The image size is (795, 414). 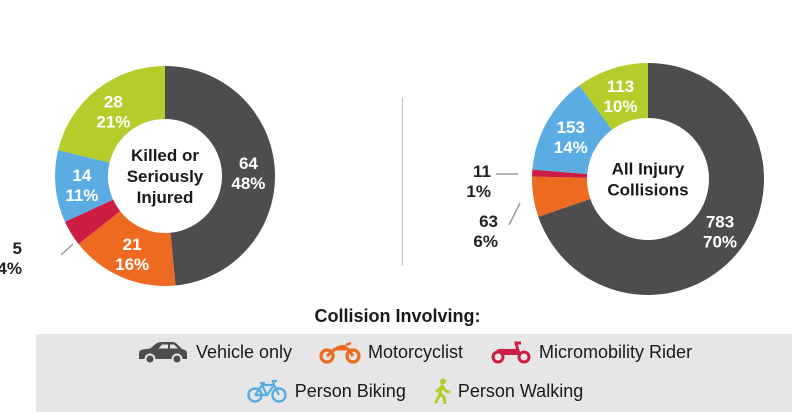 I want to click on legend-item-person-walking: Person Walking, so click(x=507, y=391).